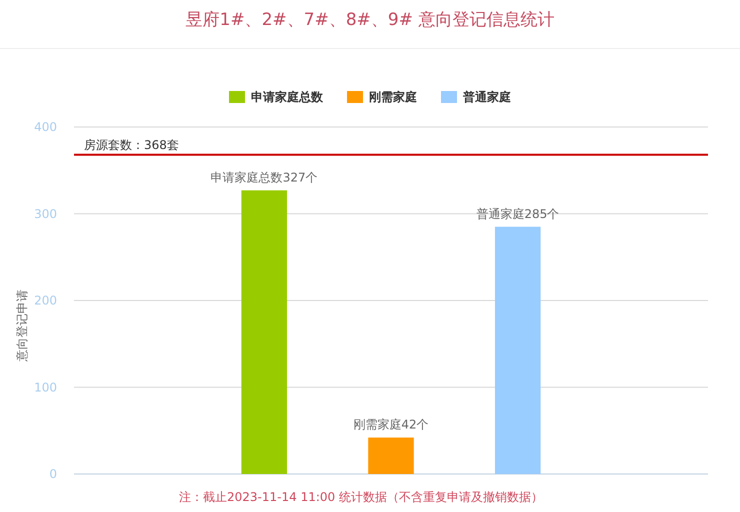  Describe the element at coordinates (361, 497) in the screenshot. I see `text: 注：截止2023-11-14 11:00 统计数据（不含重复申请及撤销数据）` at that location.